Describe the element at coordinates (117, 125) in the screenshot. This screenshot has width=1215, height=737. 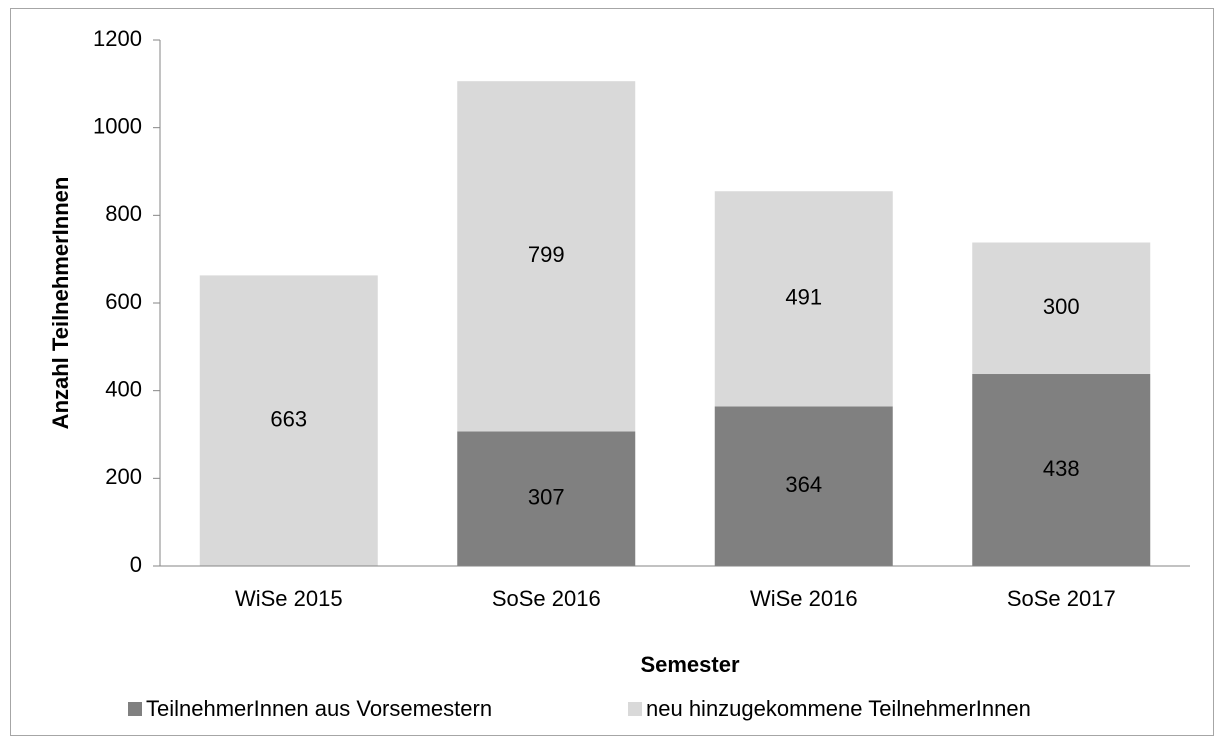
I see `y-tick-label: 1000` at that location.